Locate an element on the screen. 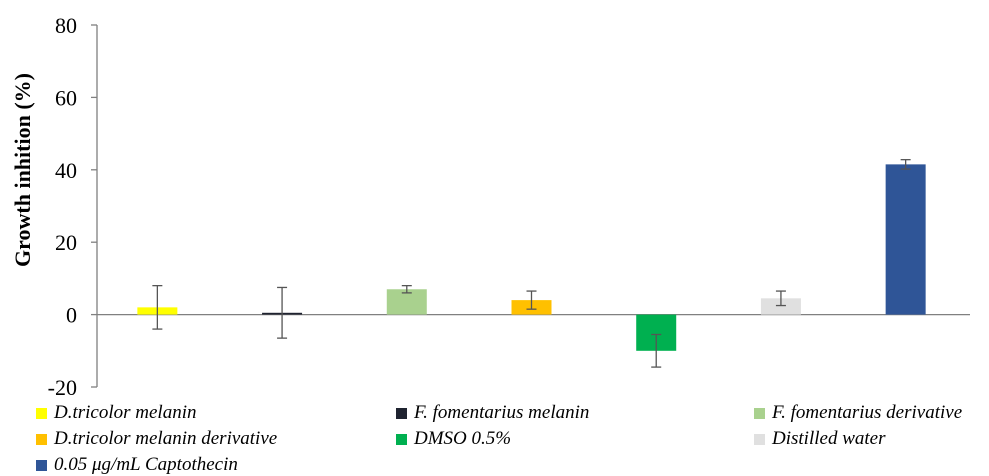 This screenshot has height=476, width=989. y-tick-label: 20 is located at coordinates (66, 242).